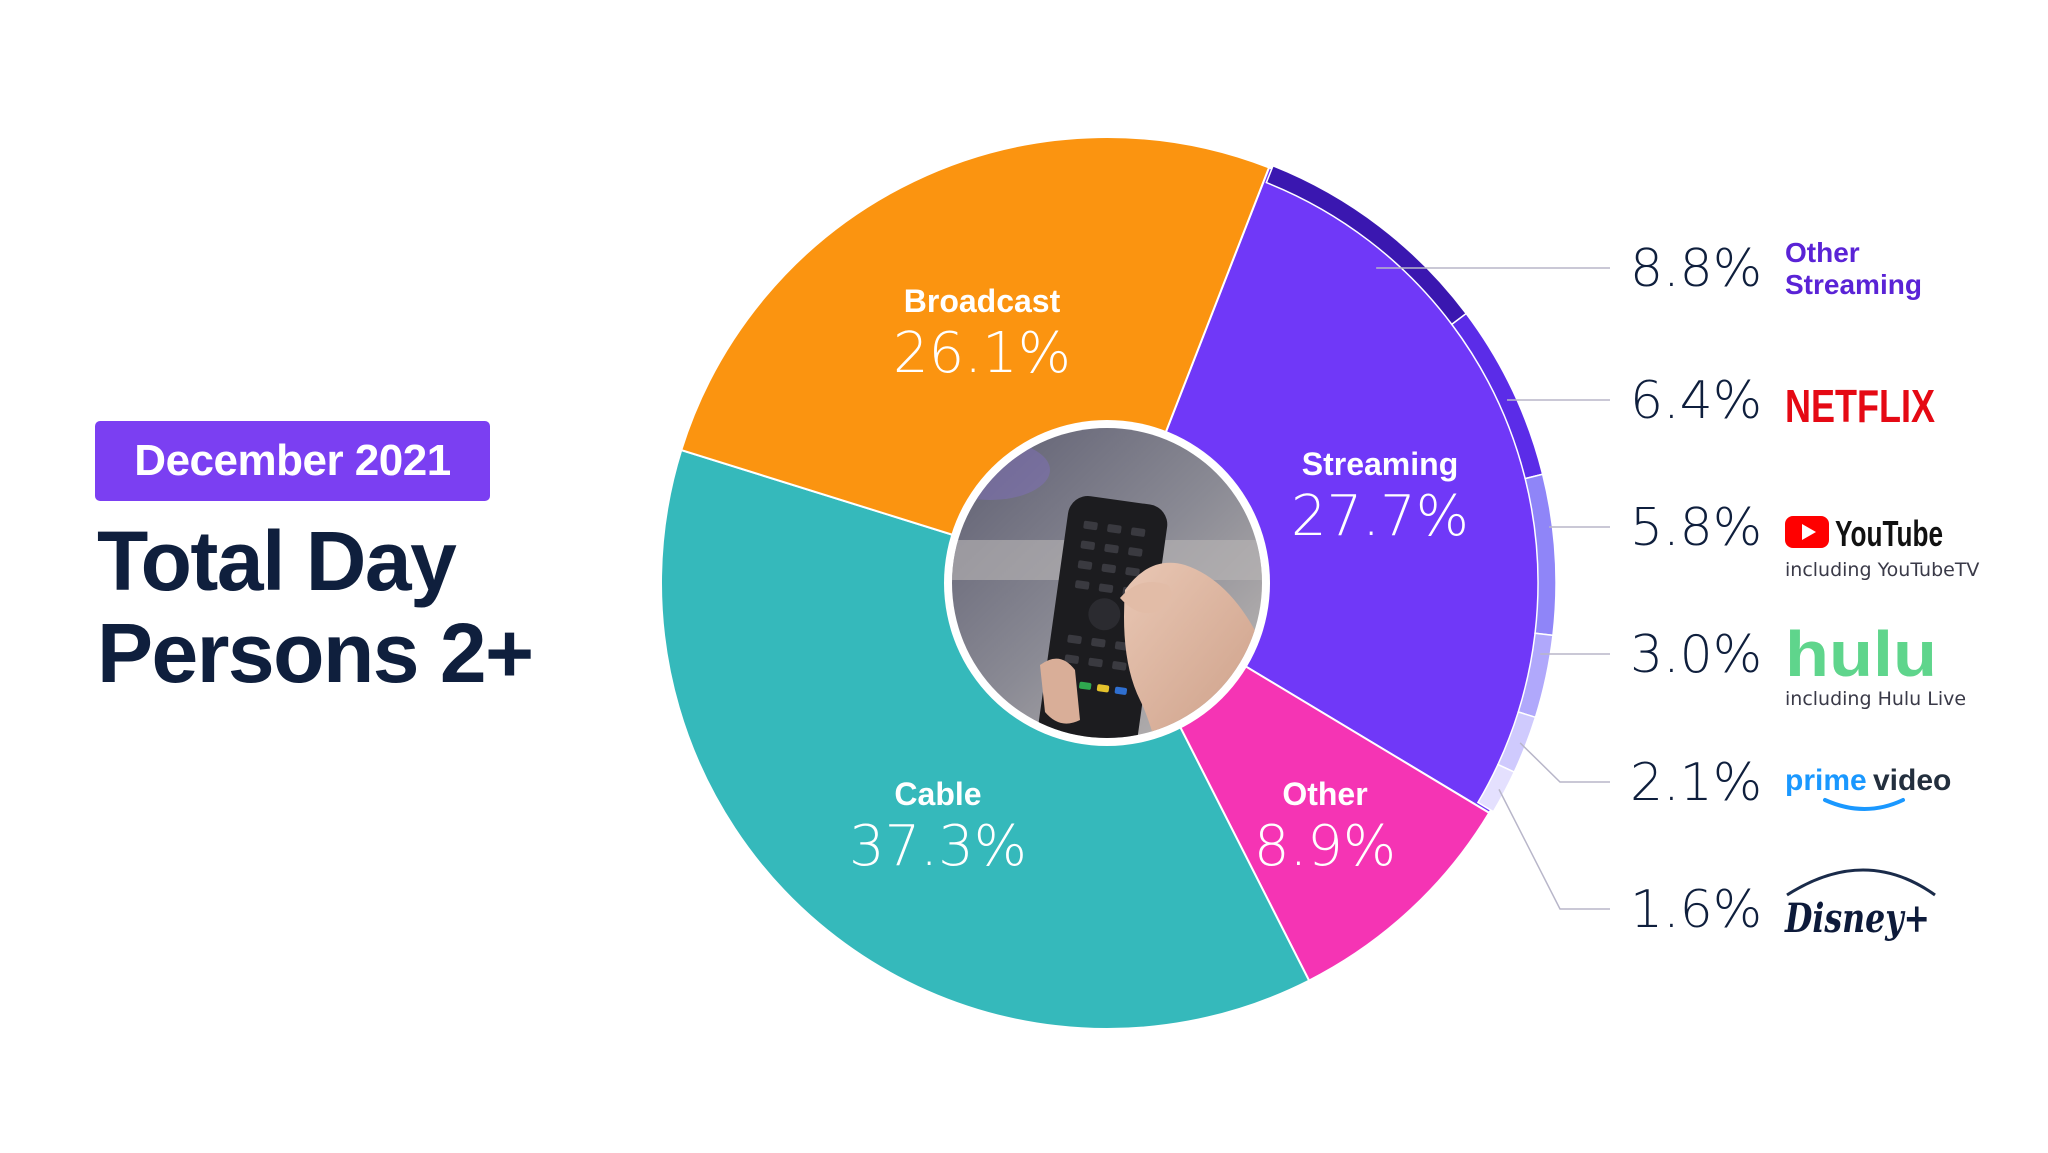 This screenshot has height=1153, width=2048. I want to click on prime-video-logo-video: video, so click(1912, 780).